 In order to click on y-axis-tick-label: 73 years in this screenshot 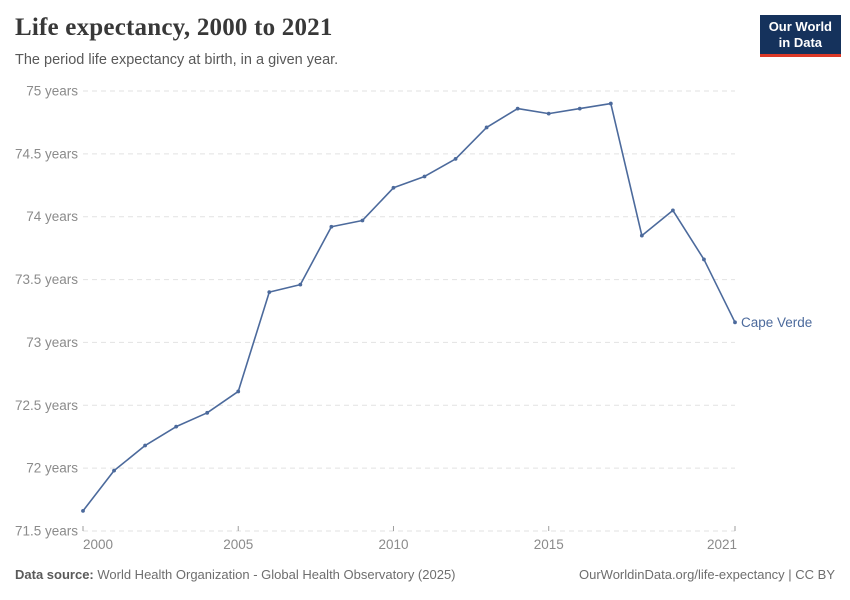, I will do `click(52, 342)`.